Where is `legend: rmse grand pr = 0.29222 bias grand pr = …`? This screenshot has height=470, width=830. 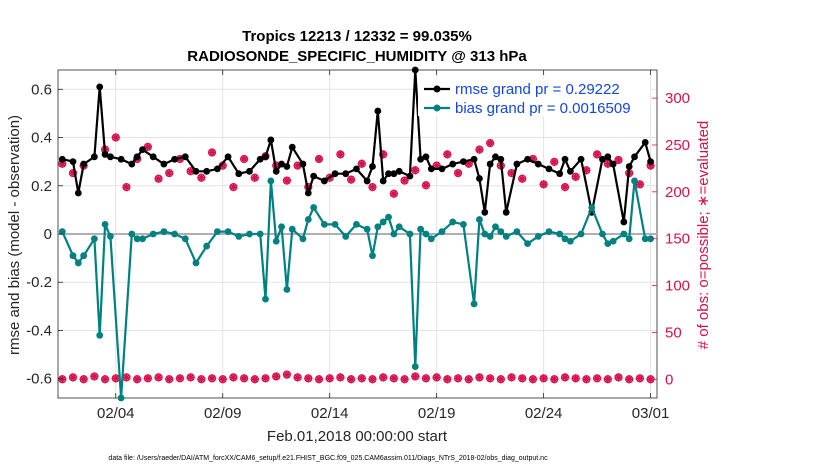 legend: rmse grand pr = 0.29222 bias grand pr = … is located at coordinates (534, 97).